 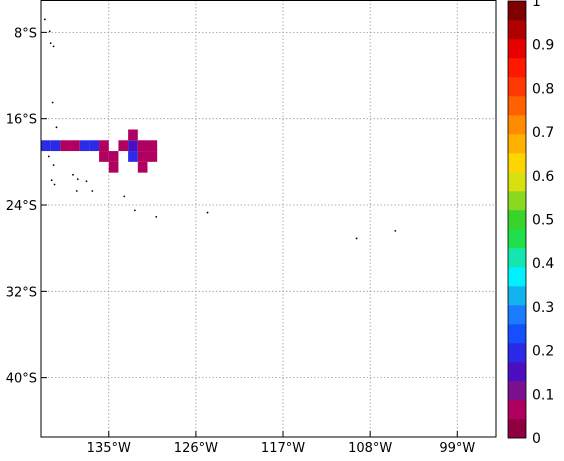 What do you see at coordinates (109, 448) in the screenshot?
I see `x-tick-label: 135°W` at bounding box center [109, 448].